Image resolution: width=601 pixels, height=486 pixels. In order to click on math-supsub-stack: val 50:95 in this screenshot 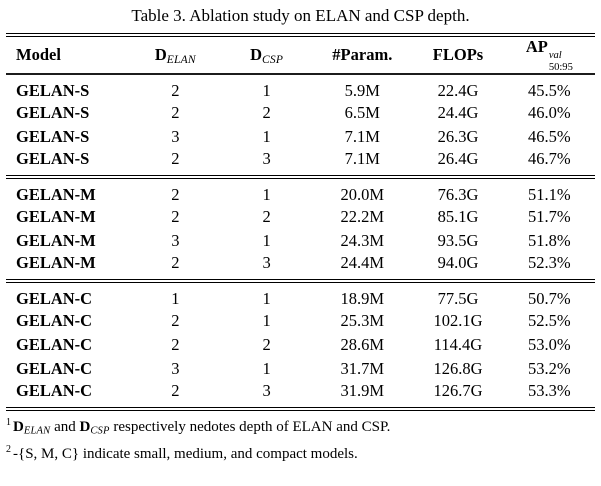, I will do `click(561, 62)`.